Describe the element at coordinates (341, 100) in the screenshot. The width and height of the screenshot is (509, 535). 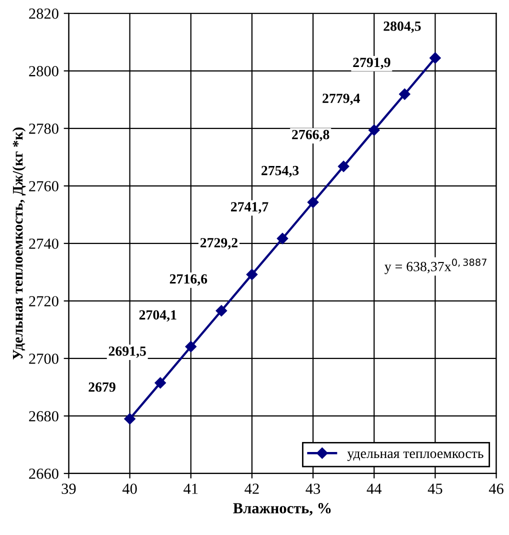
I see `data-label: 2779,4` at that location.